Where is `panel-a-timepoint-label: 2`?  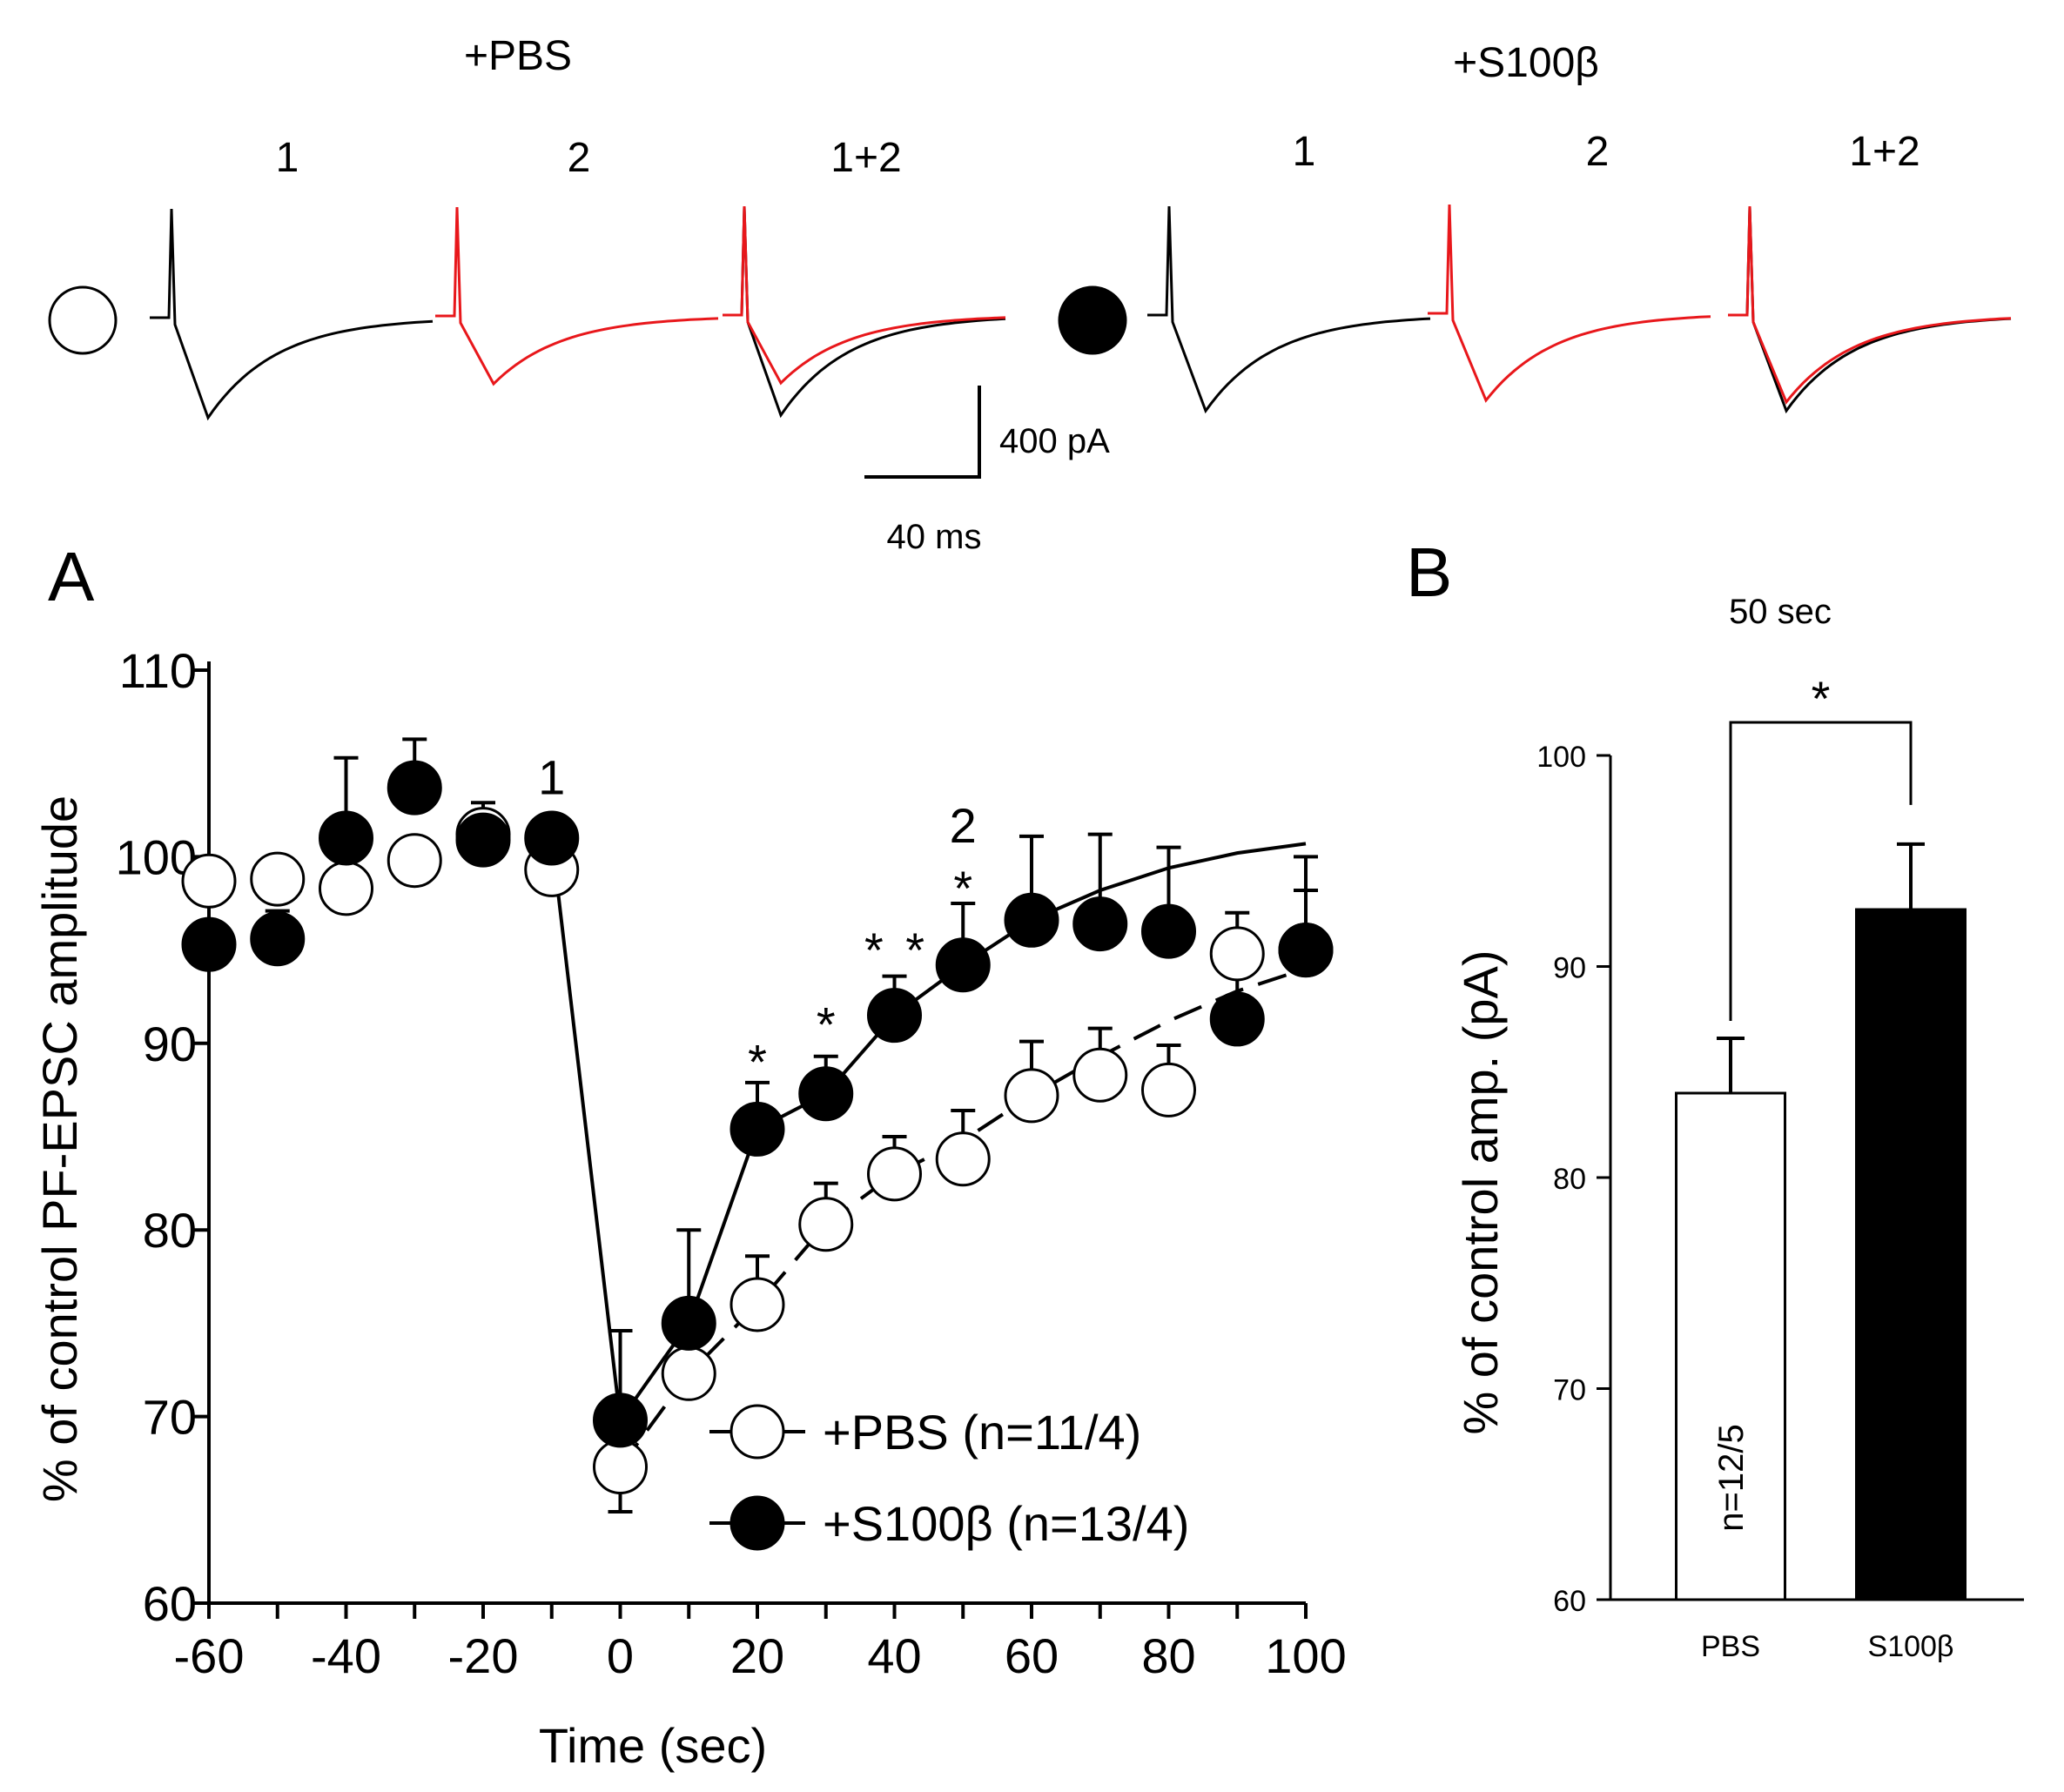
panel-a-timepoint-label: 2 is located at coordinates (963, 825).